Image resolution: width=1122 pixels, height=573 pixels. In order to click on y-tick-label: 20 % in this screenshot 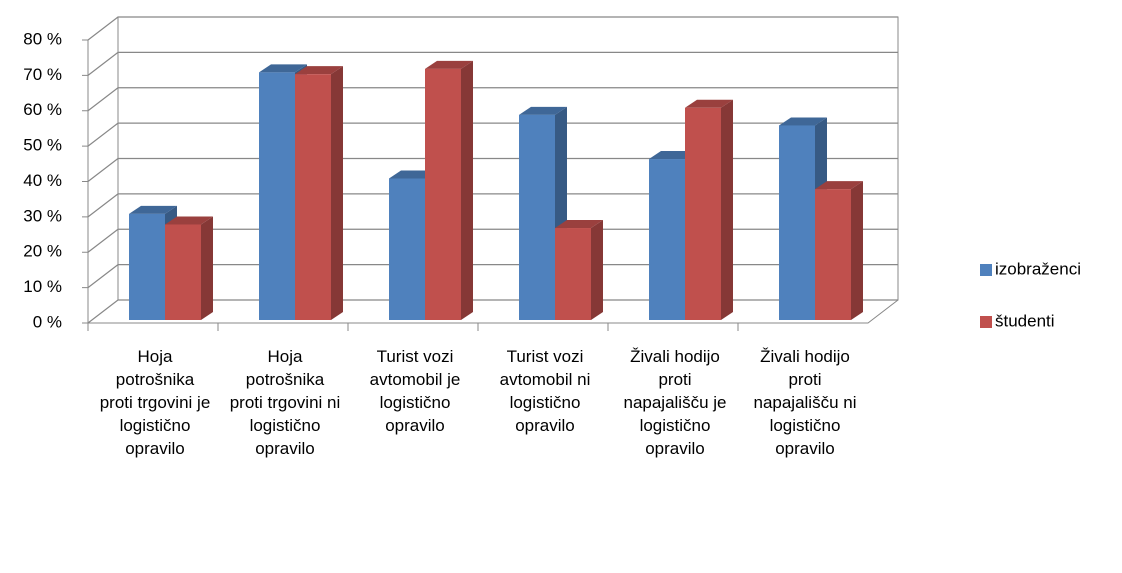, I will do `click(42, 251)`.